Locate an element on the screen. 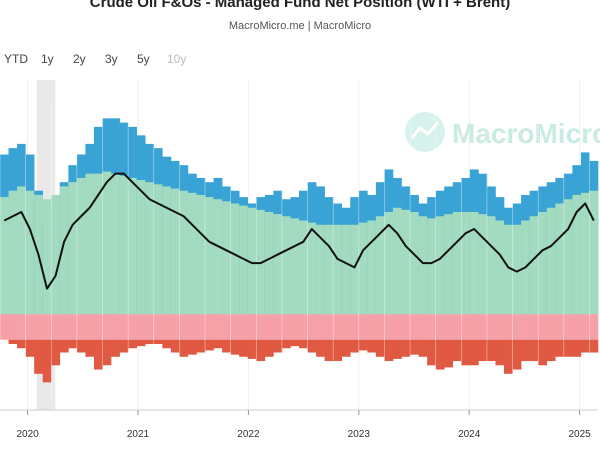 Image resolution: width=600 pixels, height=450 pixels. x-axis: 2020 2021 2022 2023 2024 2025 is located at coordinates (299, 424).